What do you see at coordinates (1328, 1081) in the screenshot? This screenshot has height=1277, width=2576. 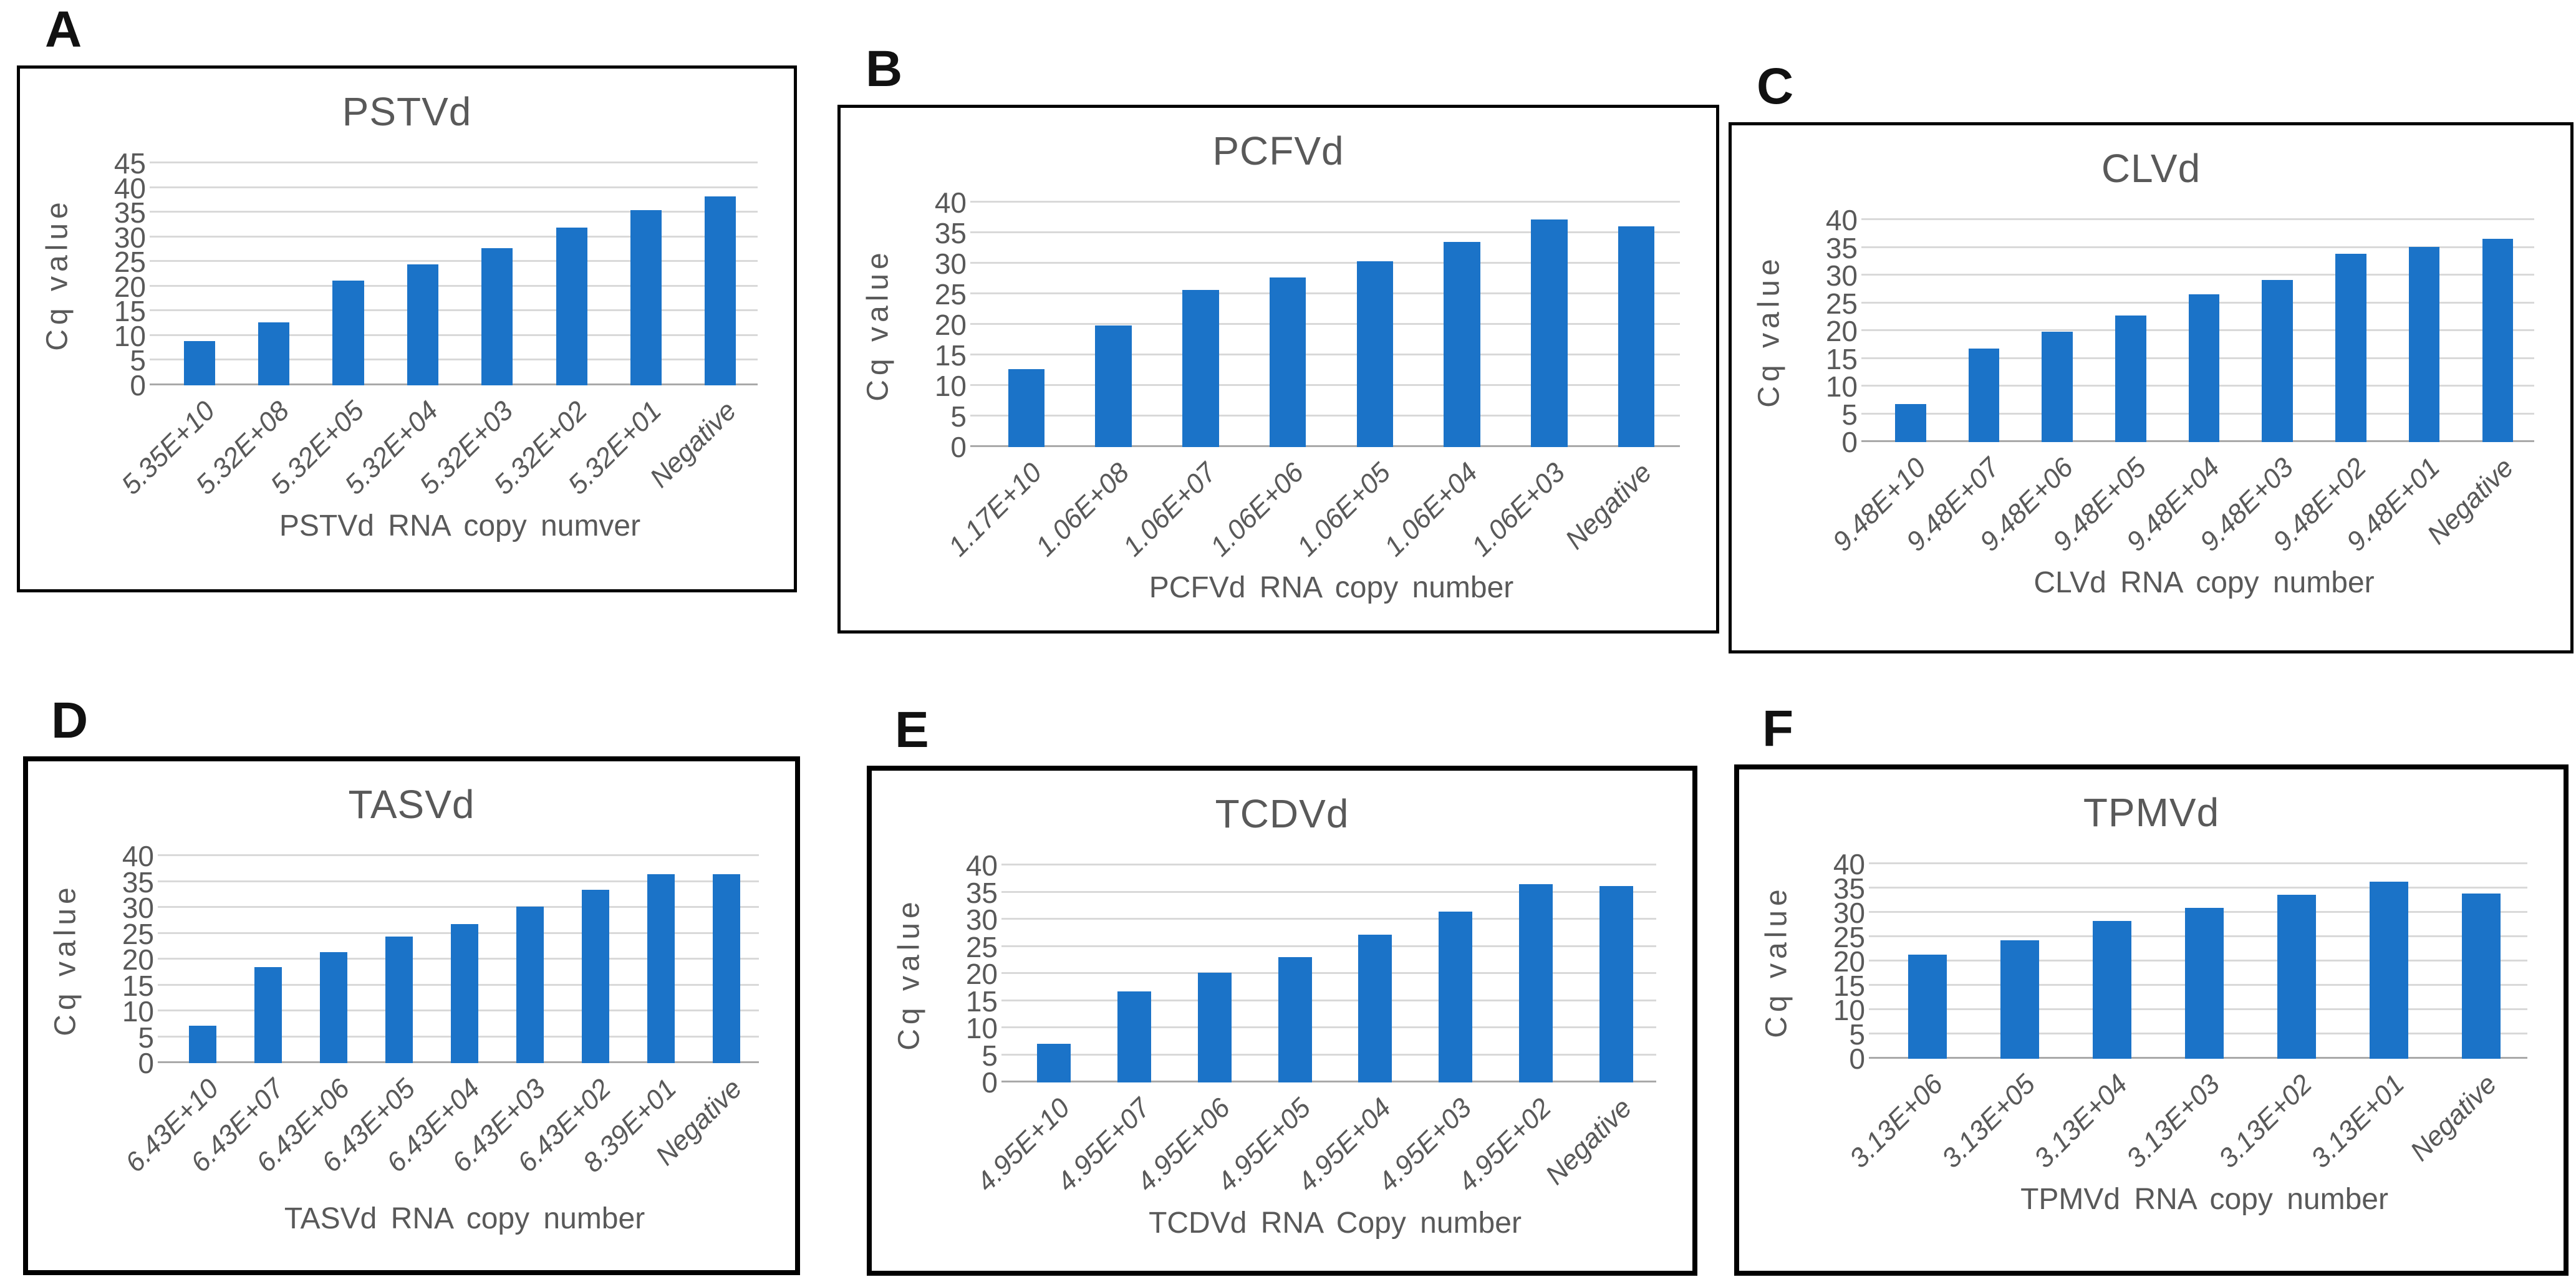 I see `x-axis-line` at bounding box center [1328, 1081].